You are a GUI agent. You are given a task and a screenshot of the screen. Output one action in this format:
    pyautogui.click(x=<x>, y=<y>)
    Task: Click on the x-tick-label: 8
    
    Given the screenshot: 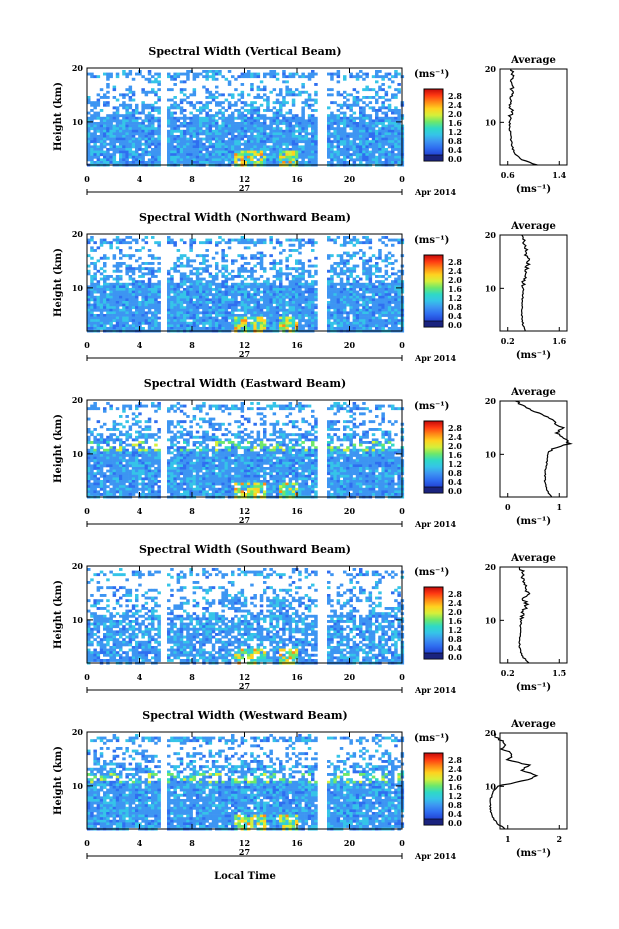 What is the action you would take?
    pyautogui.click(x=192, y=179)
    